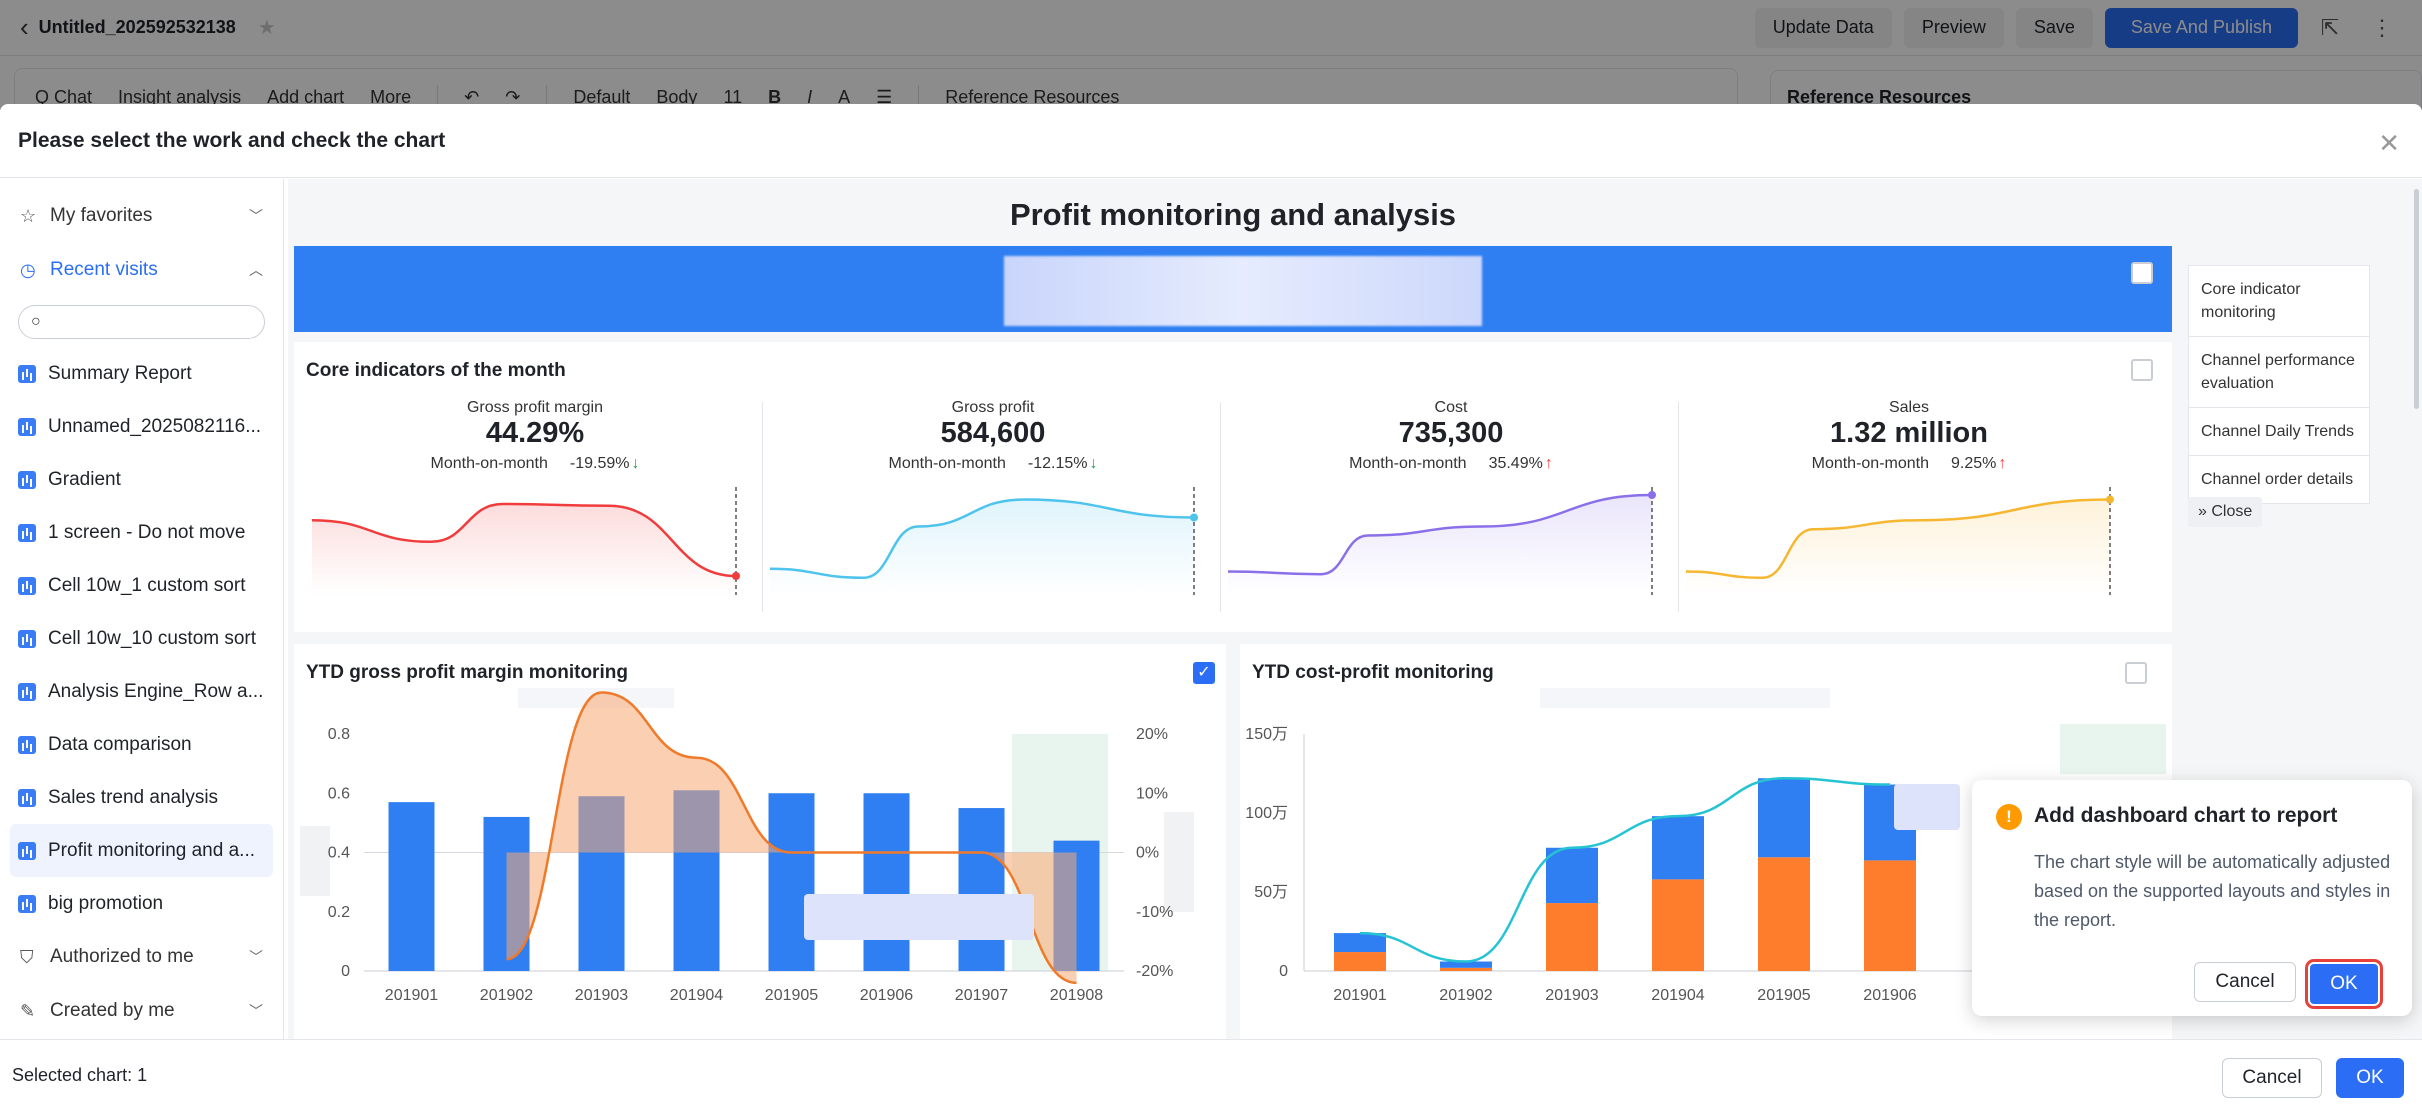 This screenshot has height=1108, width=2422. What do you see at coordinates (884, 96) in the screenshot?
I see `list-icon: ☰` at bounding box center [884, 96].